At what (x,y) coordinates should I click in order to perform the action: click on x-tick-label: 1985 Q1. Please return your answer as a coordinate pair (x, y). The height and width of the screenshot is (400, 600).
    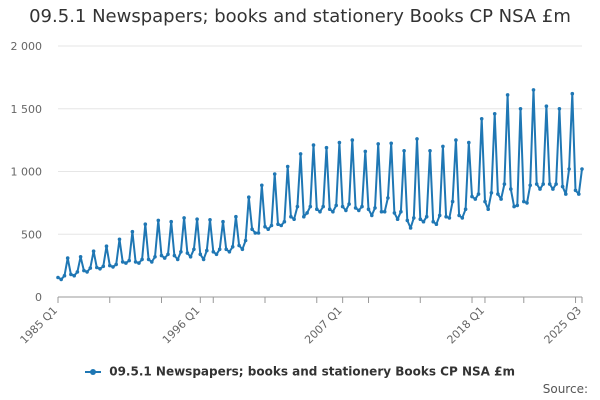
    Looking at the image, I should click on (39, 325).